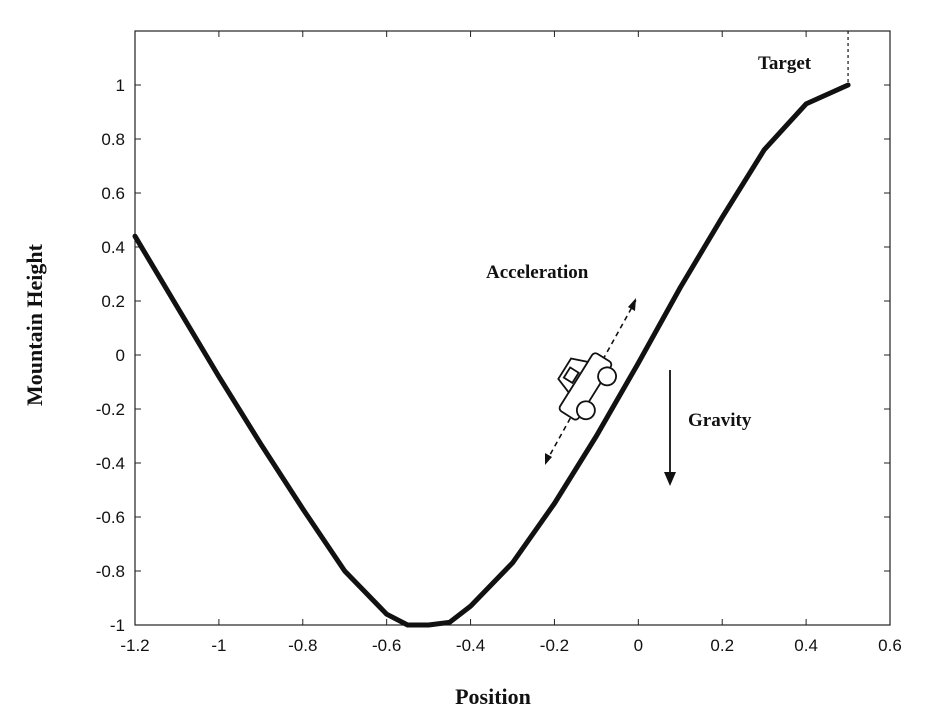 Image resolution: width=931 pixels, height=723 pixels. Describe the element at coordinates (113, 139) in the screenshot. I see `y-tick-label: 0.8` at that location.